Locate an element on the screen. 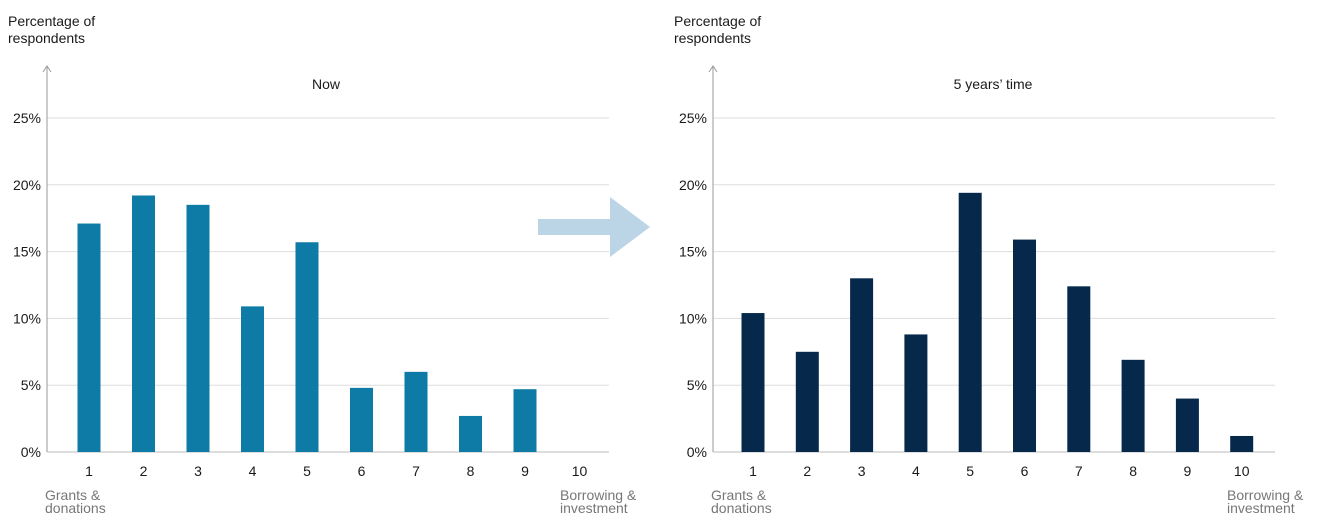 The height and width of the screenshot is (525, 1336). left-ylabel: Percentage of respondents is located at coordinates (52, 29).